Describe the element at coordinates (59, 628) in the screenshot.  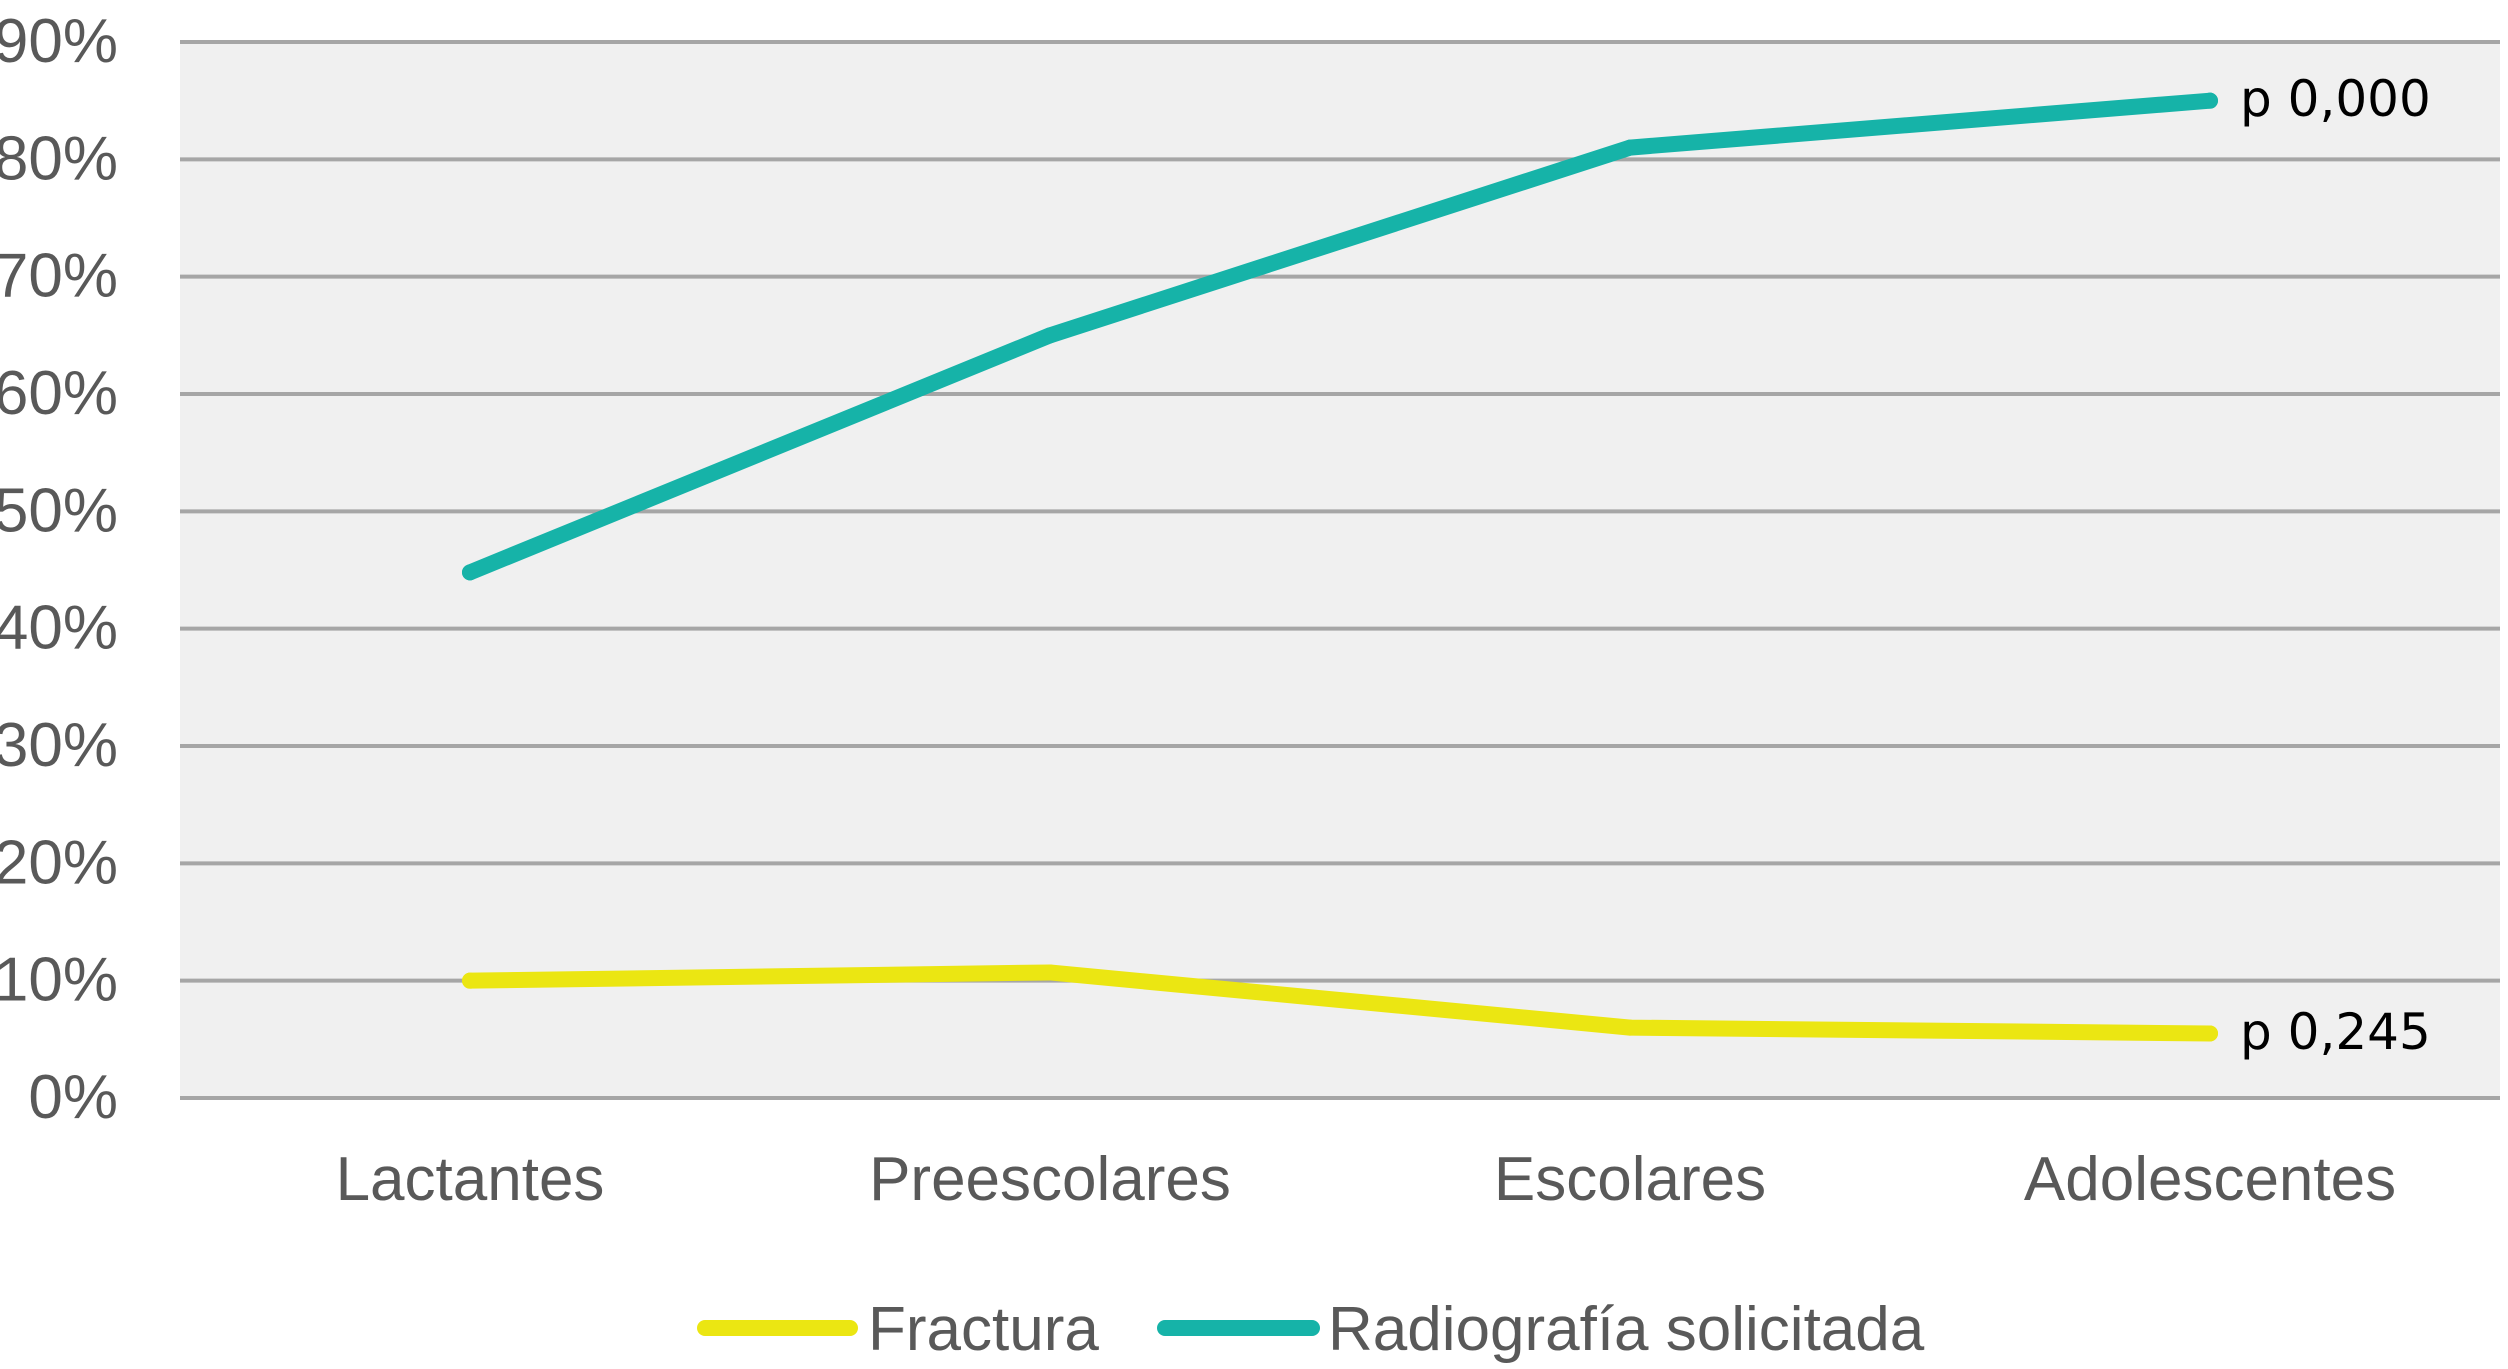
I see `y-tick-label: 40%` at that location.